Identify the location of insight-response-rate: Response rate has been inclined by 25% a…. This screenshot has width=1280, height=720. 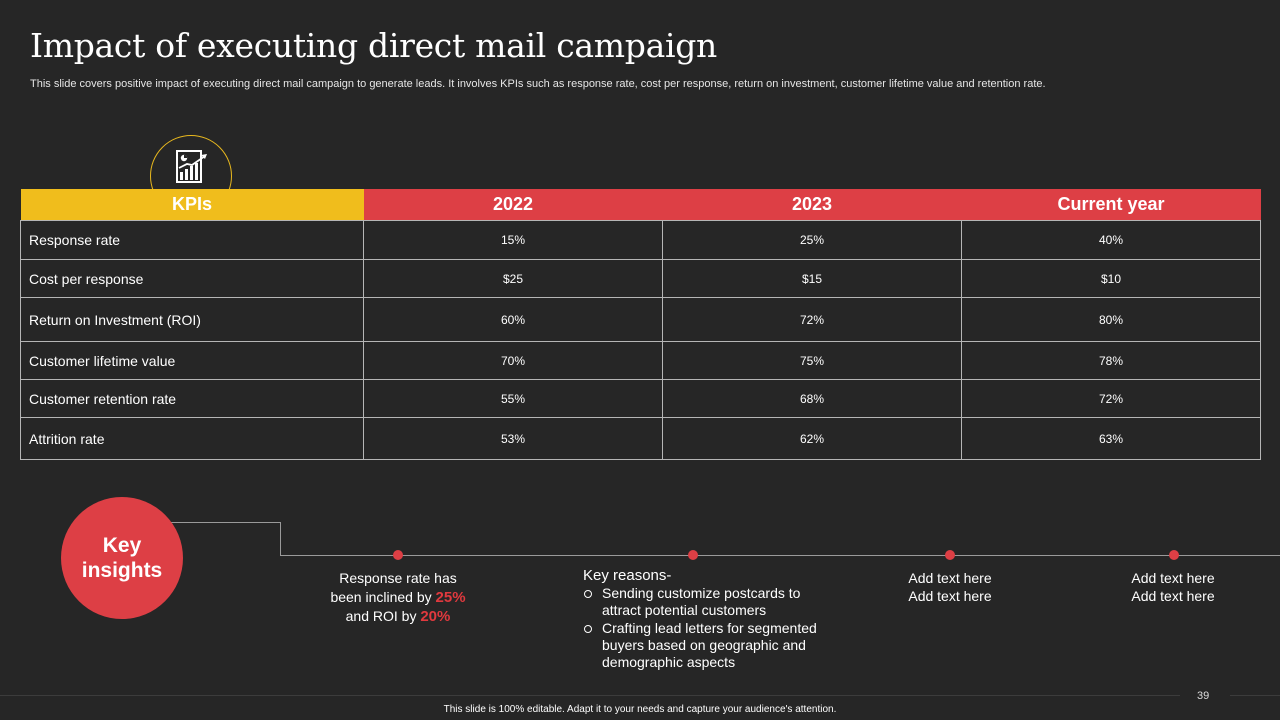
(398, 597).